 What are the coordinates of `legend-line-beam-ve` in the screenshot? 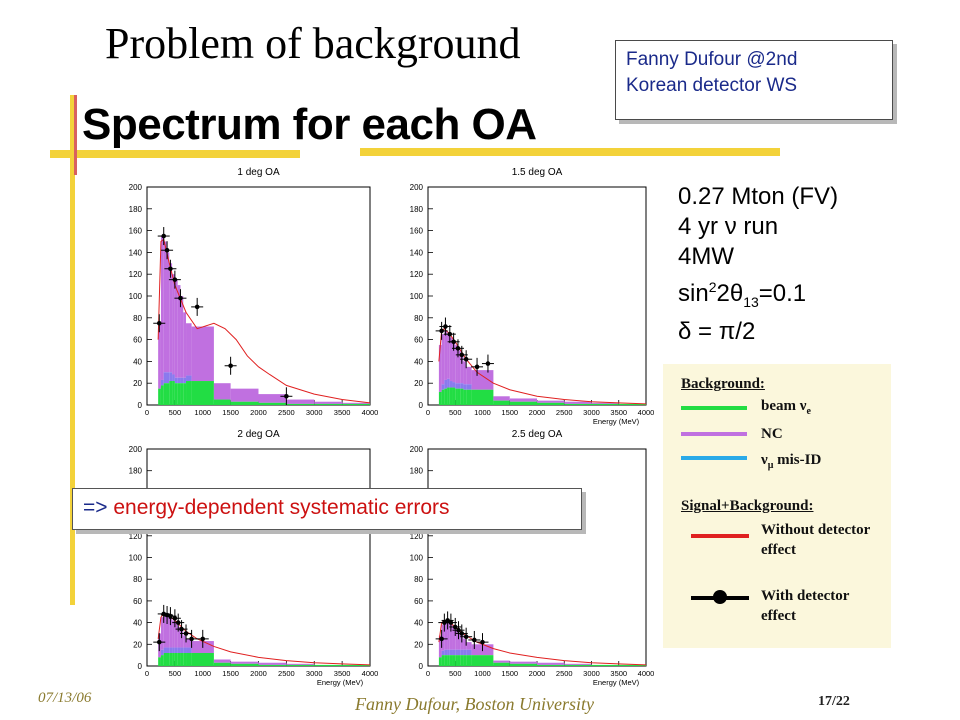 It's located at (714, 408).